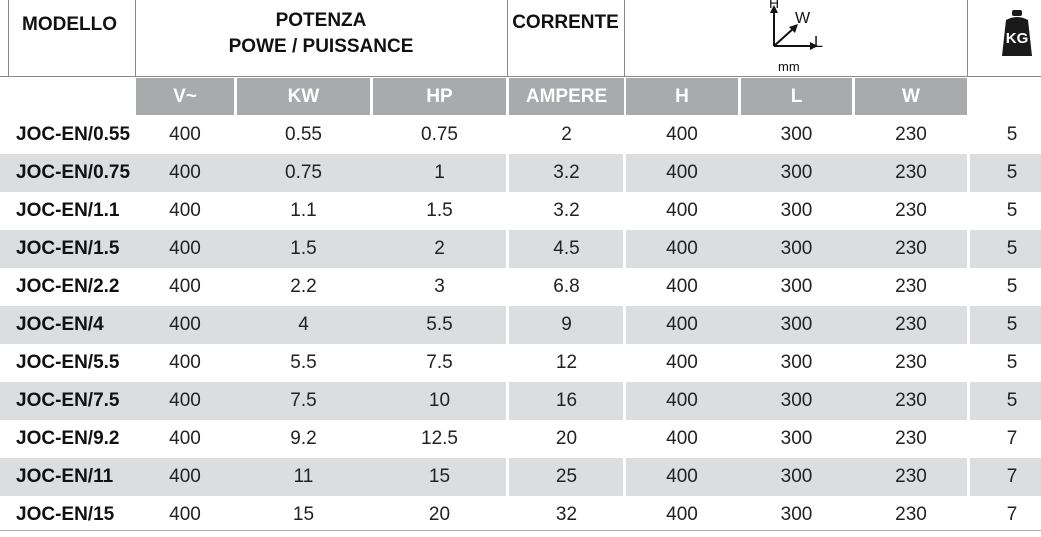  I want to click on cell-model: JOC-EN/0.55, so click(73, 134).